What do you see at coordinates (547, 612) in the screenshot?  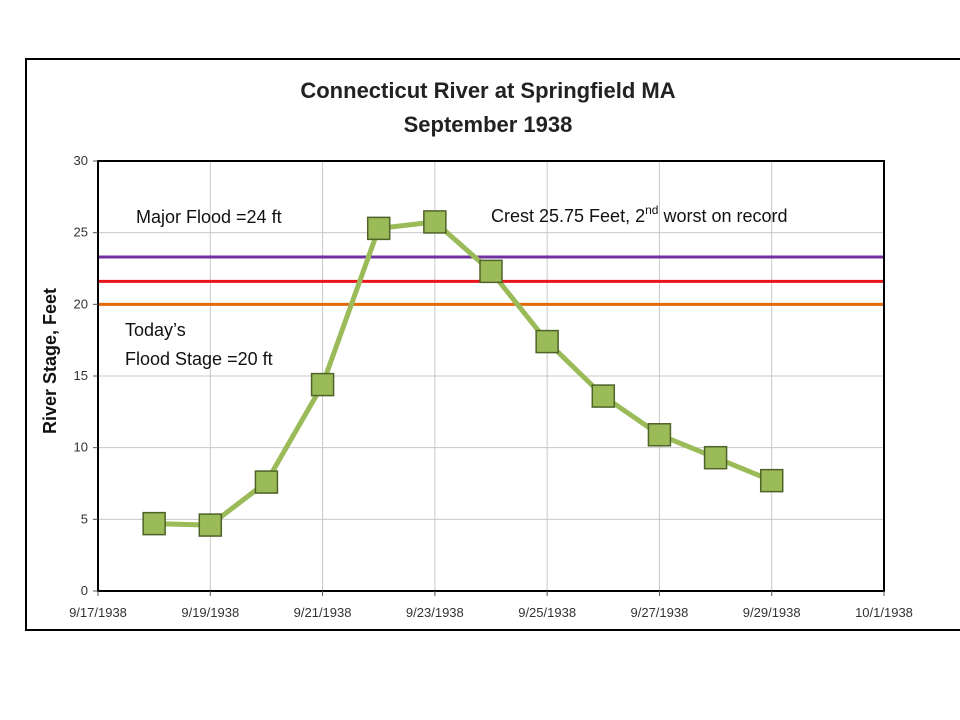 I see `x-tick-label: 9/25/1938` at bounding box center [547, 612].